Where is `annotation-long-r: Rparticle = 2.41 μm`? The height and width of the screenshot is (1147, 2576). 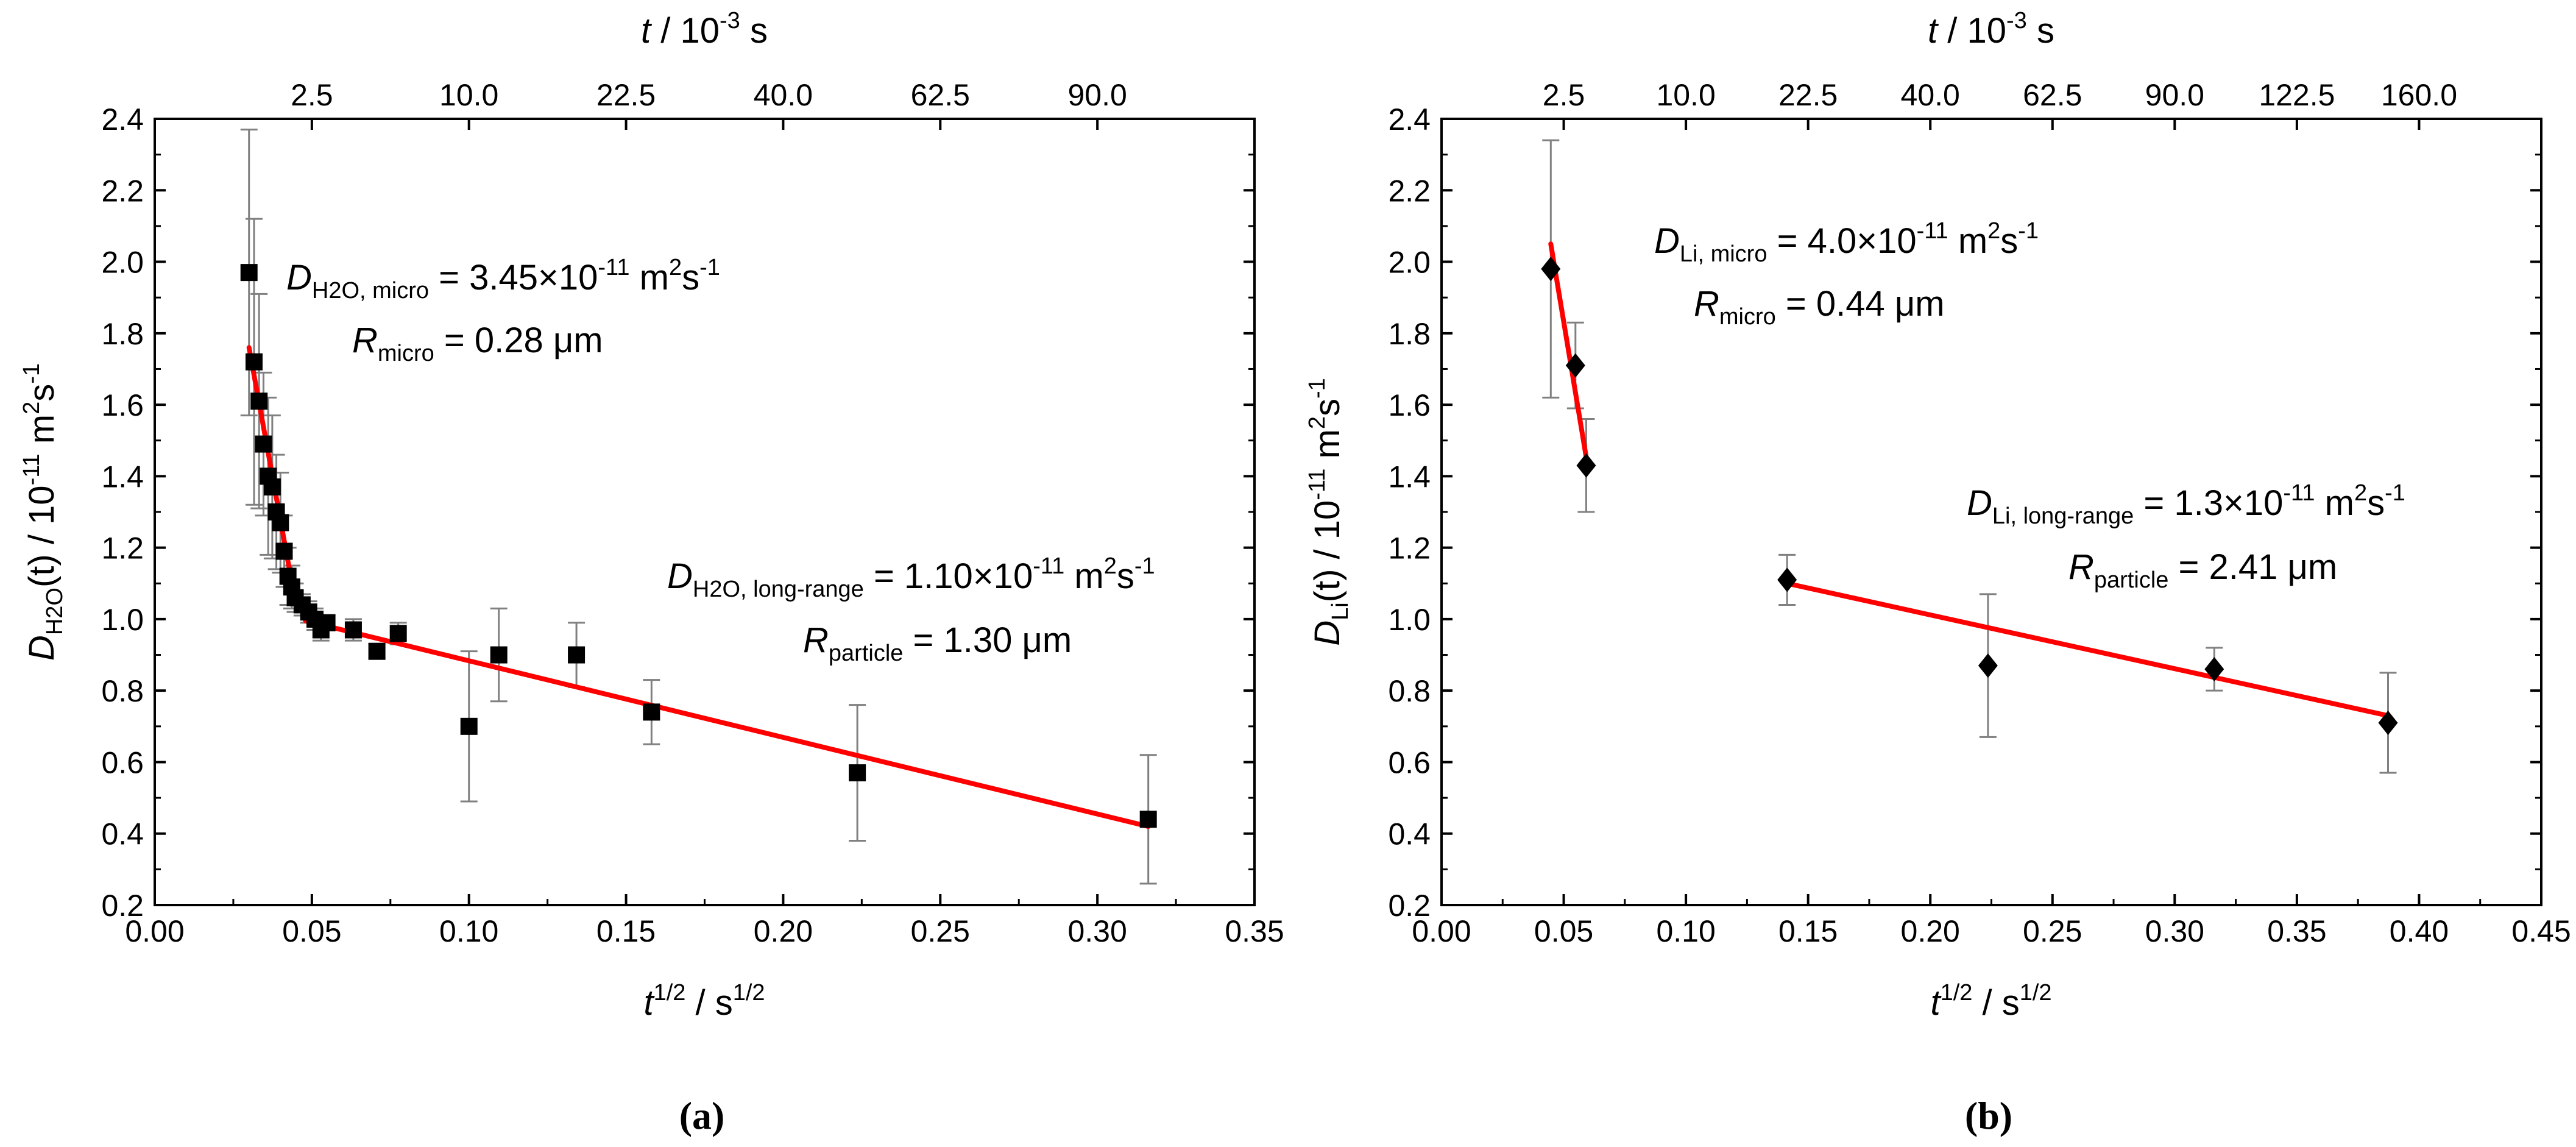
annotation-long-r: Rparticle = 2.41 μm is located at coordinates (2202, 570).